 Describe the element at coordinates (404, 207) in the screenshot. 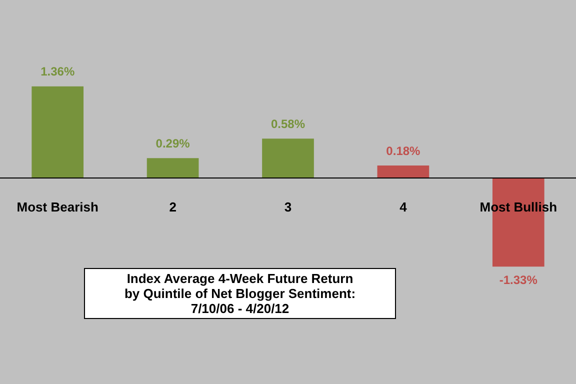

I see `x-tick-label: 4` at that location.